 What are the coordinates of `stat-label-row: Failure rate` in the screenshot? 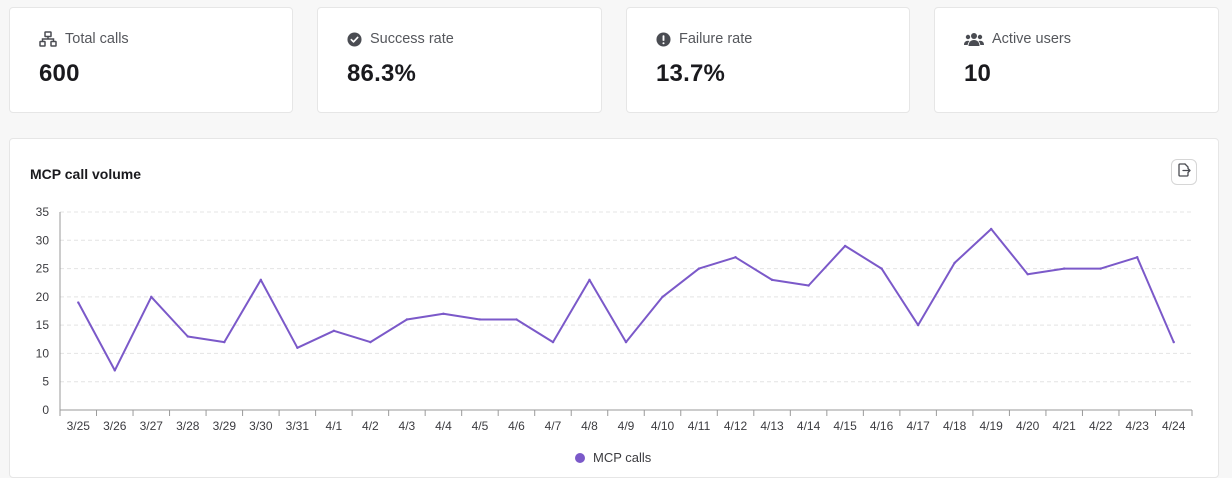 It's located at (704, 39).